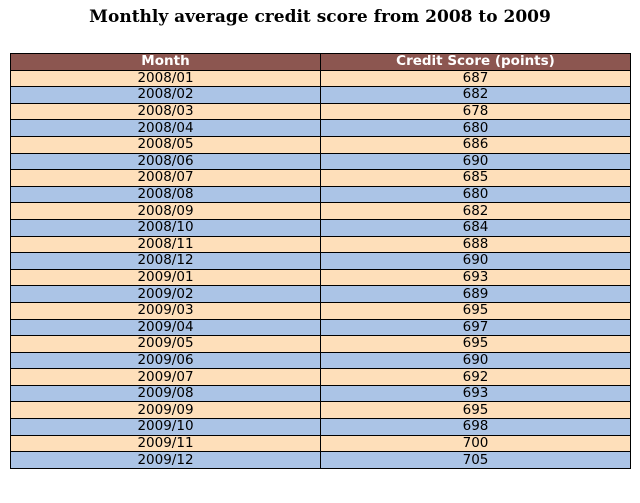 Image resolution: width=640 pixels, height=503 pixels. I want to click on table-row: 2009/01 693, so click(320, 277).